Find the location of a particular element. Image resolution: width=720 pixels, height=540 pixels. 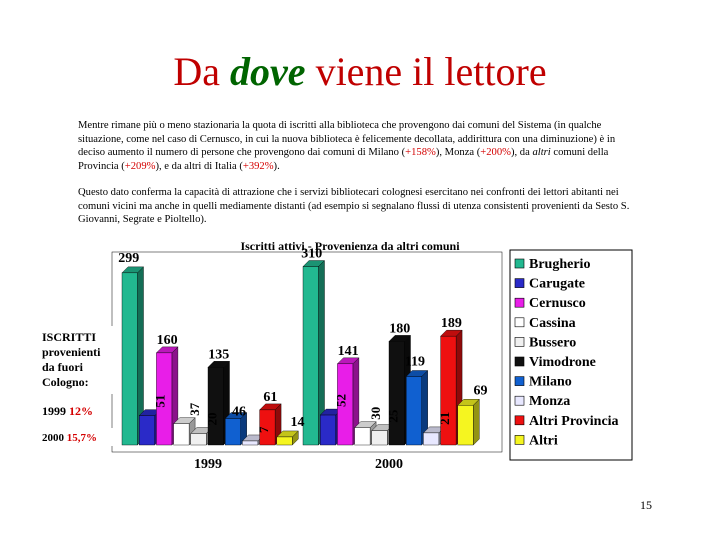

bar-brugherio-2000 is located at coordinates (313, 353).